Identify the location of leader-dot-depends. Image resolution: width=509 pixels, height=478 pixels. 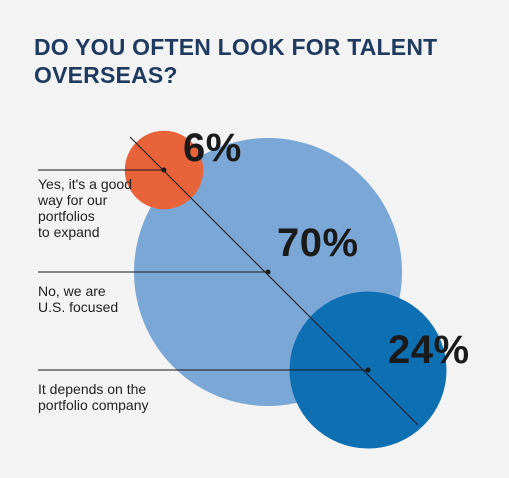
(368, 370).